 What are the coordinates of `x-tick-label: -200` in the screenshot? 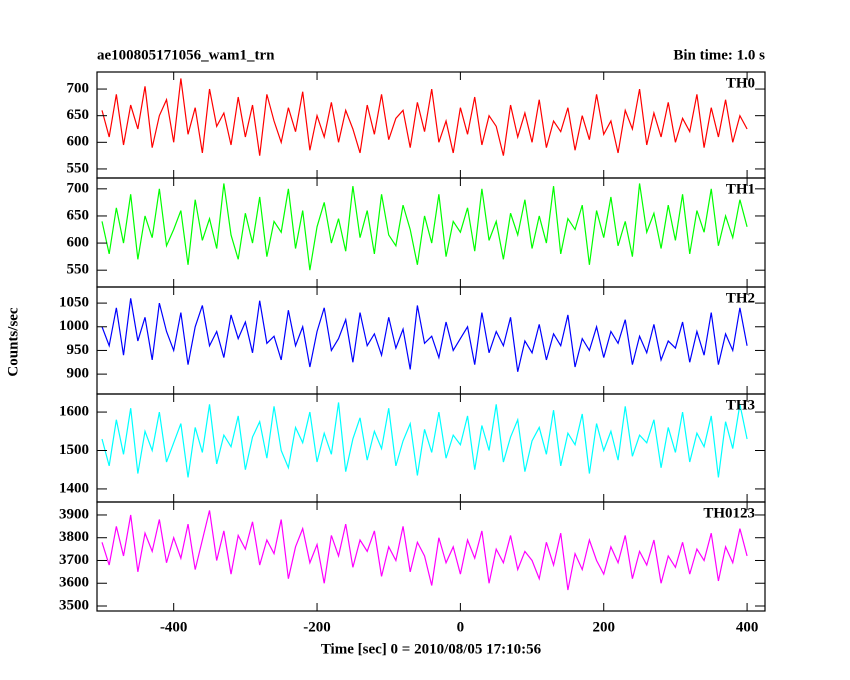 It's located at (317, 627).